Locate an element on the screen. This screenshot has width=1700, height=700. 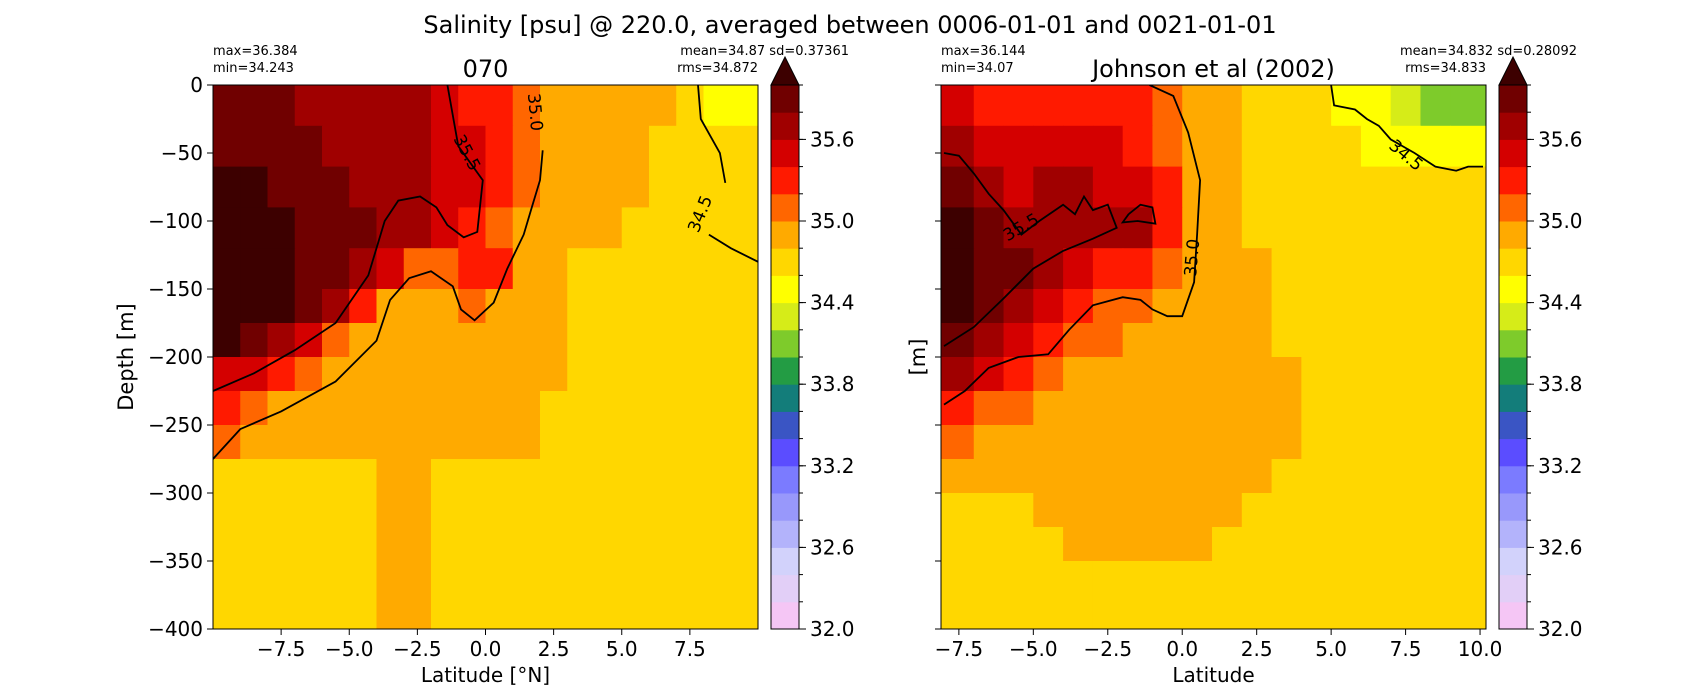
x-tick-label: 10.0 is located at coordinates (1480, 649).